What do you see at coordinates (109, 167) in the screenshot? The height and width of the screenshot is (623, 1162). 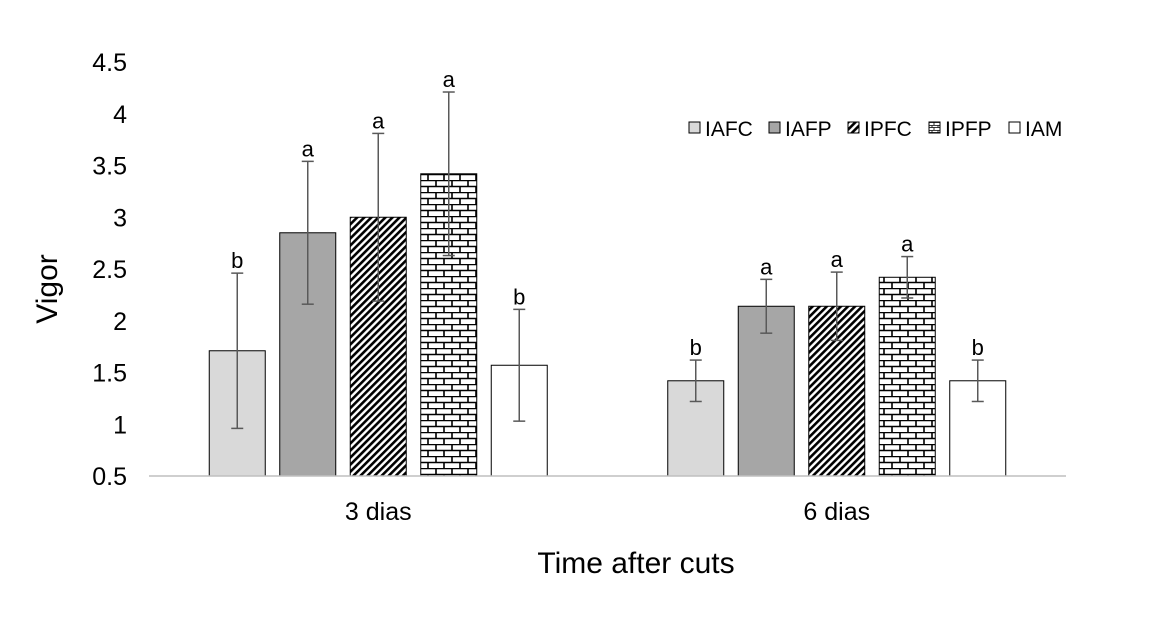 I see `y-tick-label: 3.5` at bounding box center [109, 167].